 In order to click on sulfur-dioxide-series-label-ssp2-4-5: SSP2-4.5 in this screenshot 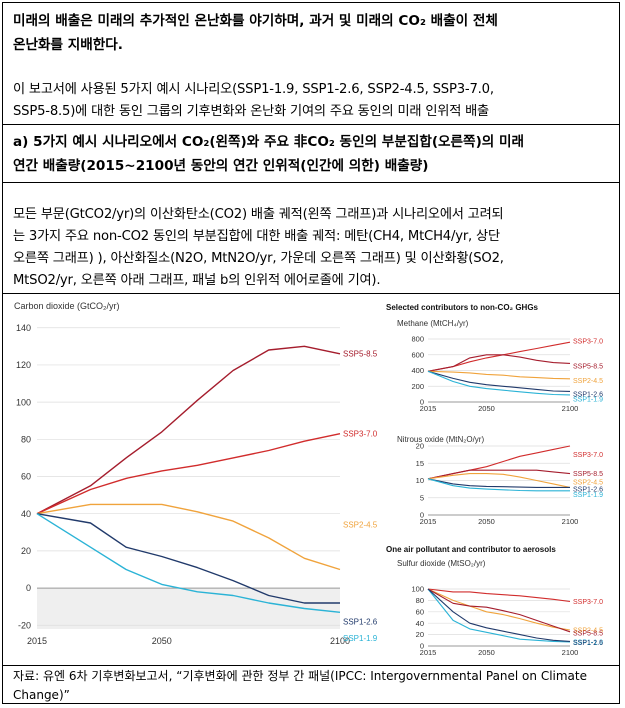, I will do `click(588, 630)`.